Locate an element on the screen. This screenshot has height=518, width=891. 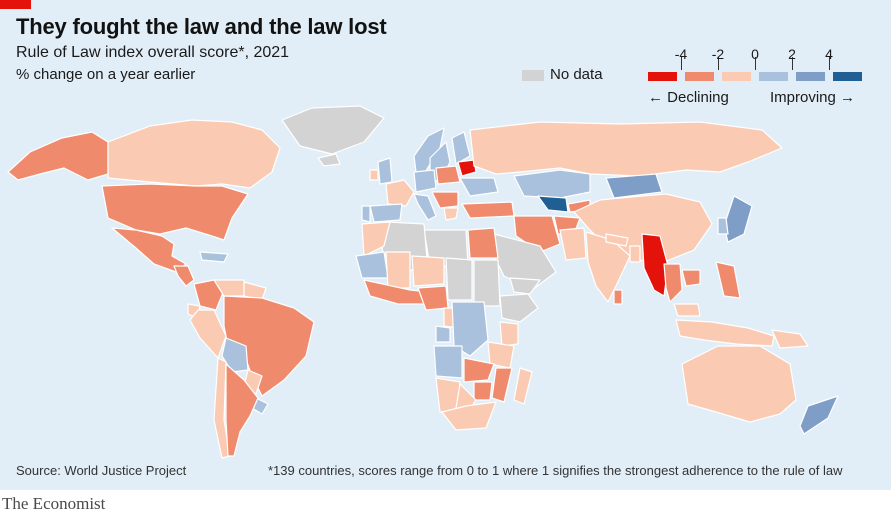
color-legend: -4 -2 0 2 4 ← Declining Improving → is located at coordinates (758, 78).